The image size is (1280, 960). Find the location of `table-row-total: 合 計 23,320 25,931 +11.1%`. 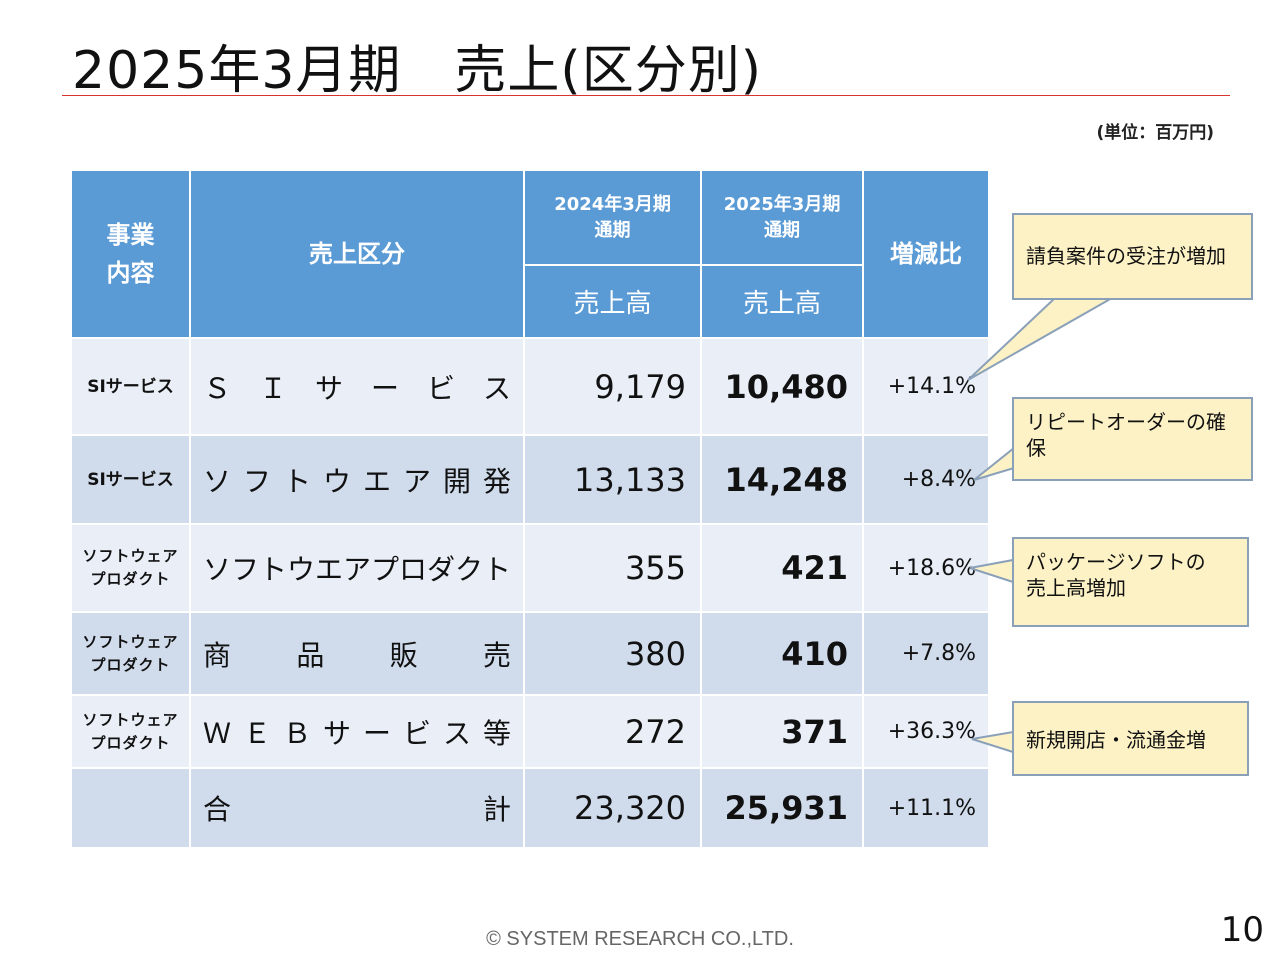

table-row-total: 合 計 23,320 25,931 +11.1% is located at coordinates (530, 808).